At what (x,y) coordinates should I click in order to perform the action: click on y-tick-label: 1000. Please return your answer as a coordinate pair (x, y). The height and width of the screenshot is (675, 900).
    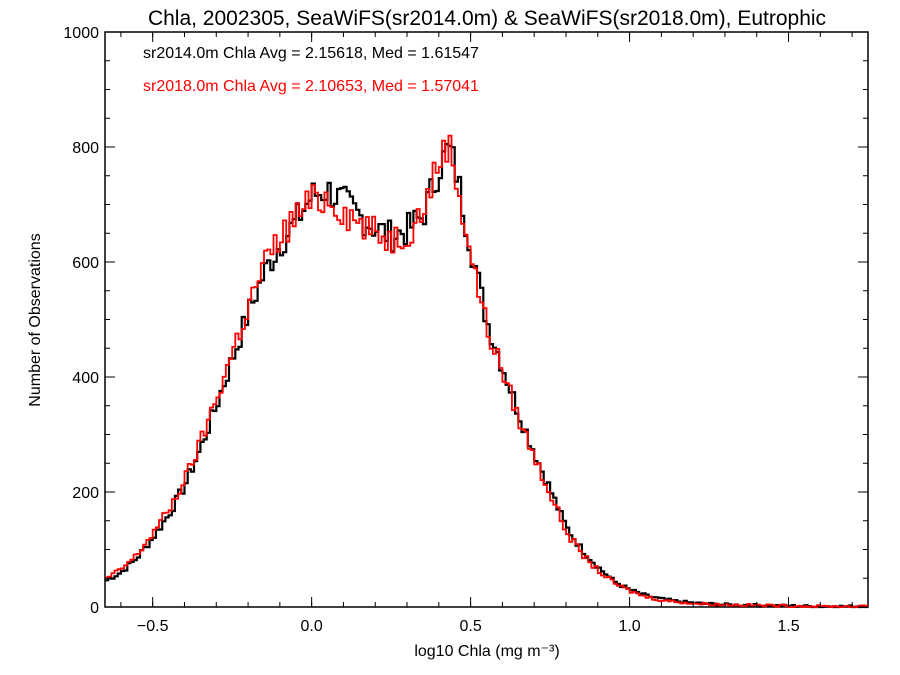
    Looking at the image, I should click on (81, 33).